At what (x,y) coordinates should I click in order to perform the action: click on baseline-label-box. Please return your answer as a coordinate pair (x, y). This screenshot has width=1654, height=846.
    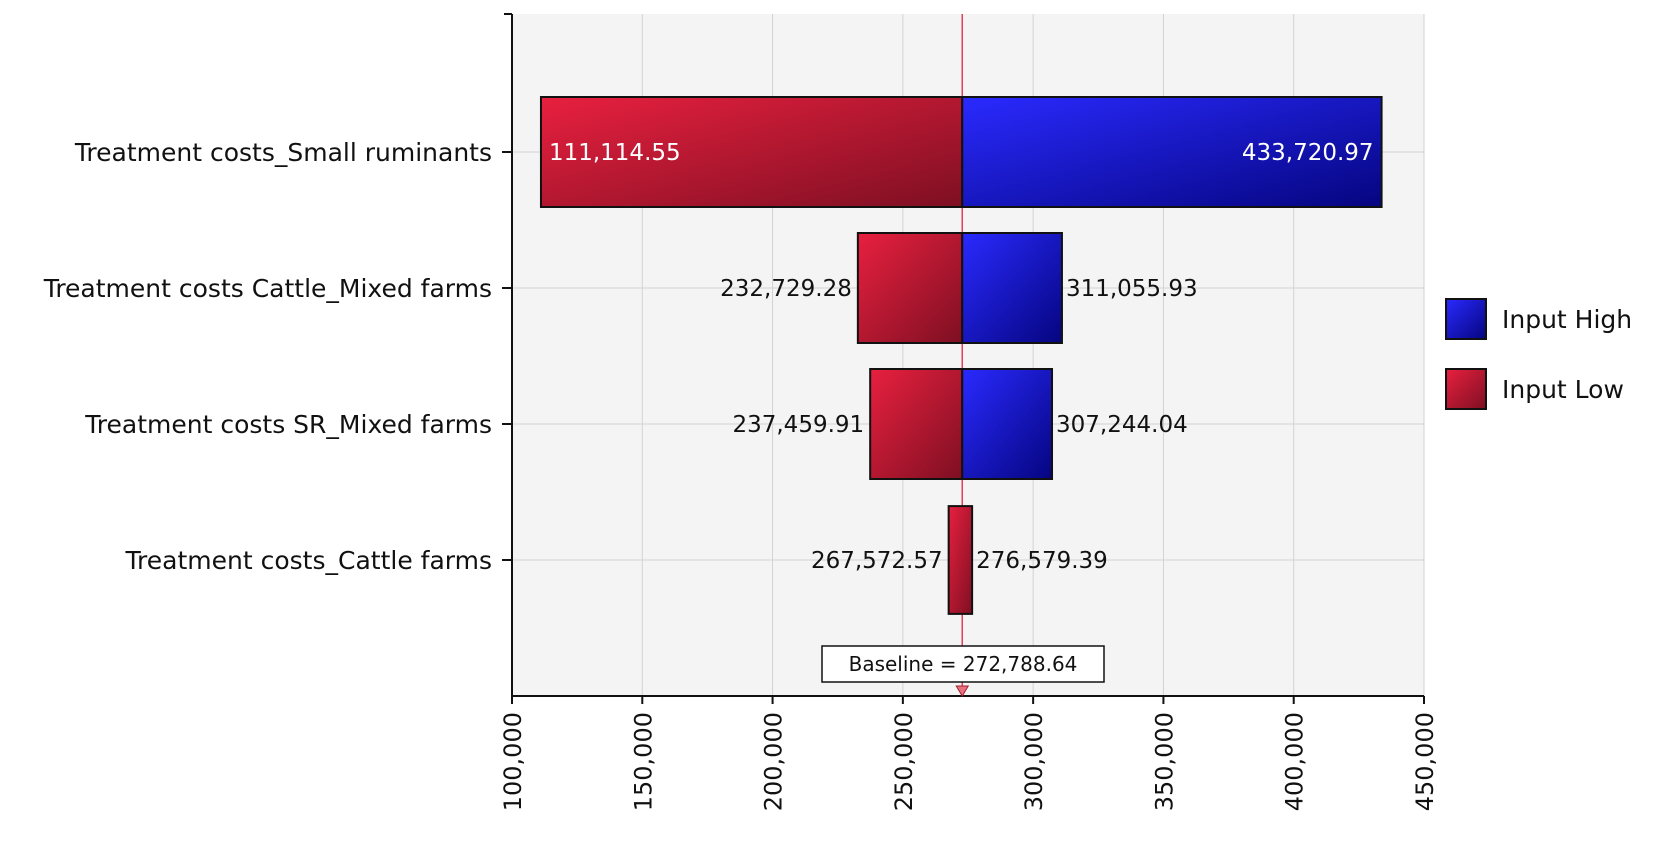
    Looking at the image, I should click on (963, 664).